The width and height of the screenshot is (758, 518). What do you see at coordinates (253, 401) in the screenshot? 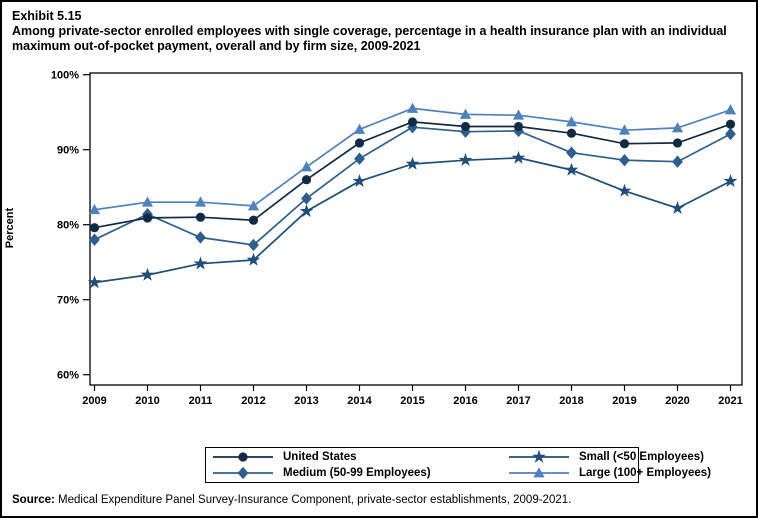
I see `x-tick-label: 2012` at bounding box center [253, 401].